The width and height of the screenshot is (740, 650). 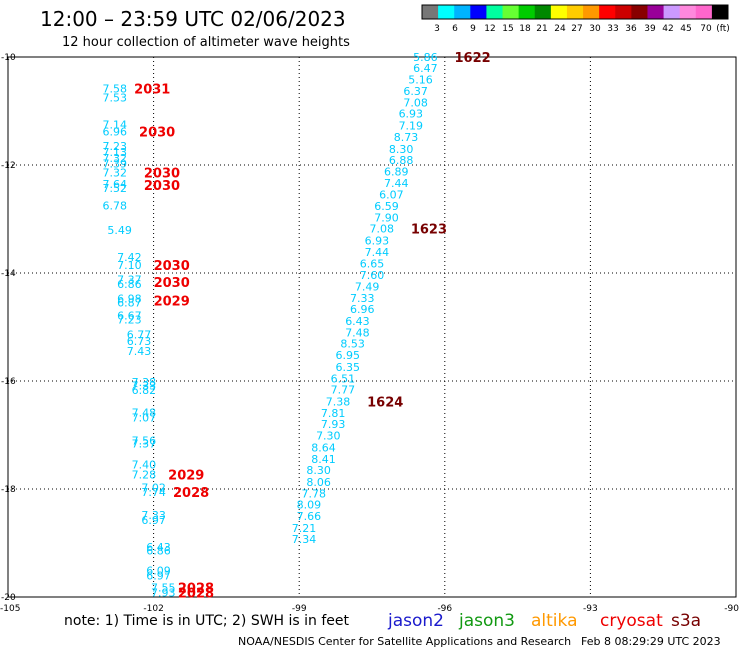 I want to click on swh-value-label: 7.02, so click(x=153, y=487).